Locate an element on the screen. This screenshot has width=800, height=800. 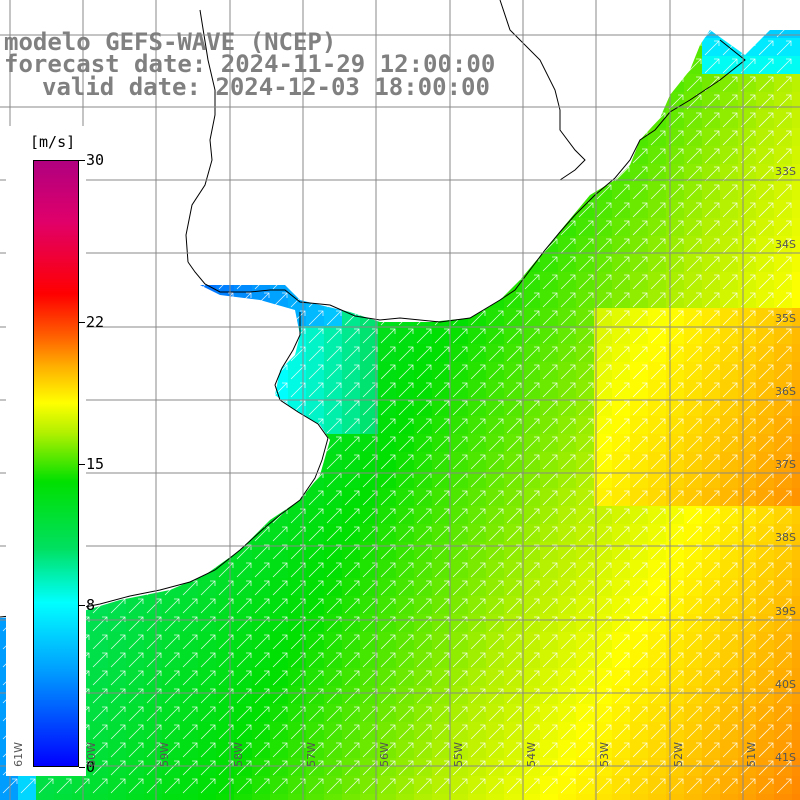
longitude-label: 53W is located at coordinates (604, 754).